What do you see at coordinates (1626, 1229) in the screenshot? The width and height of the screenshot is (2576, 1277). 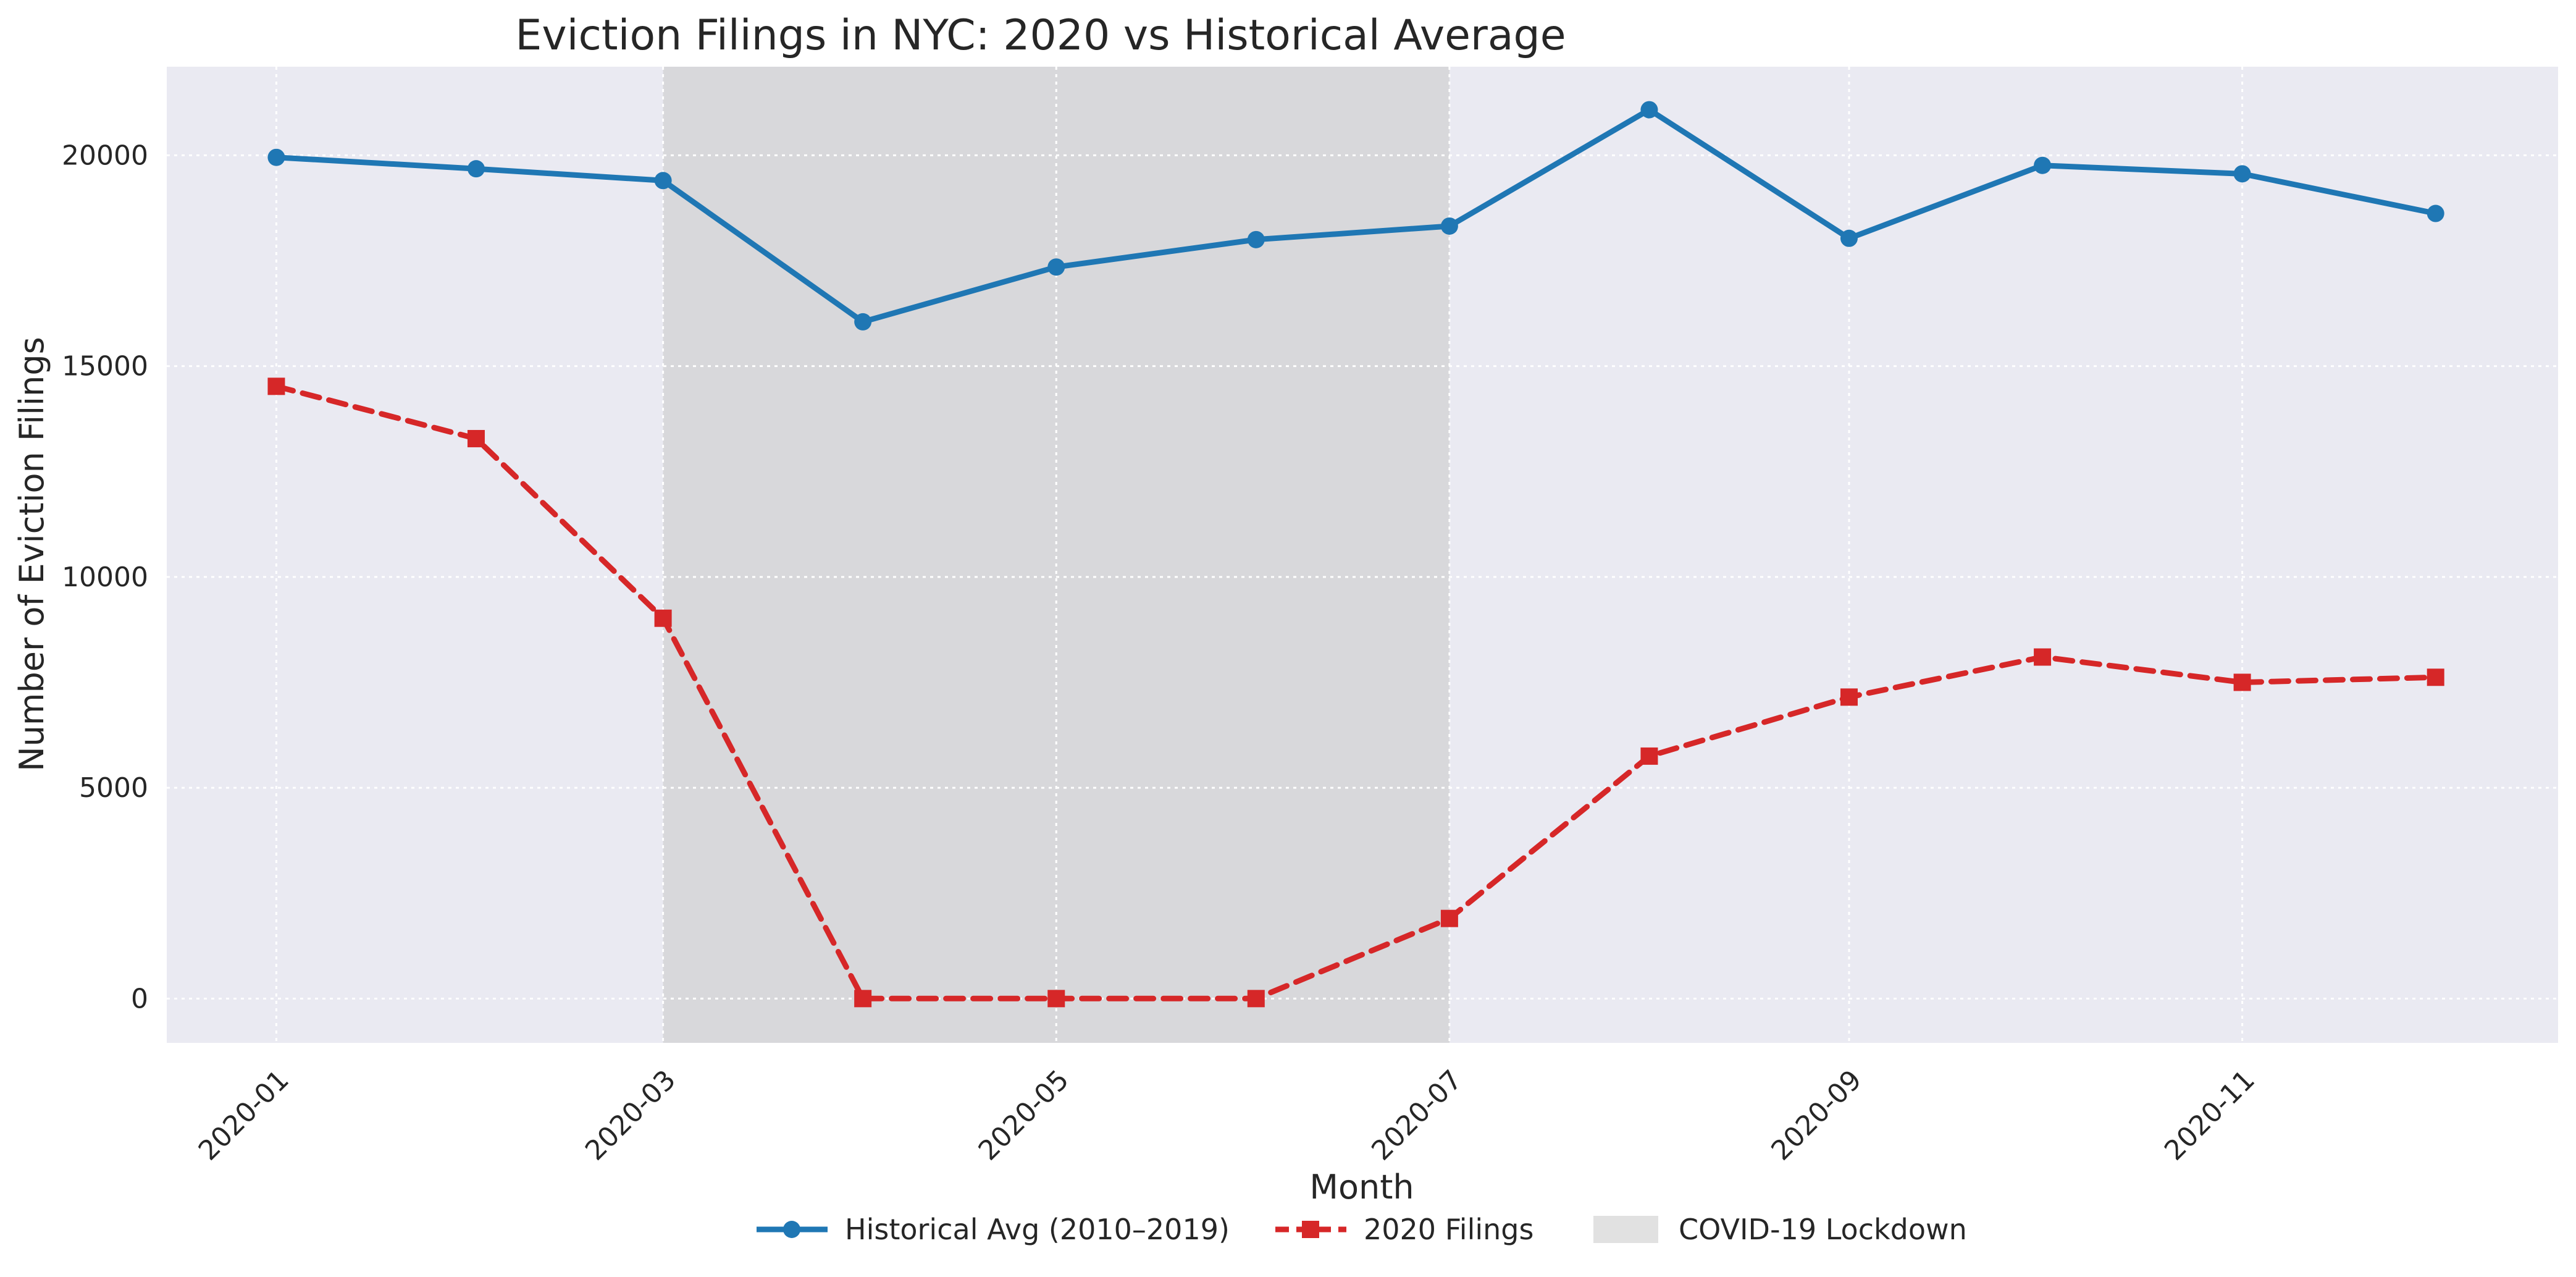 I see `legend-patch-lockdown` at bounding box center [1626, 1229].